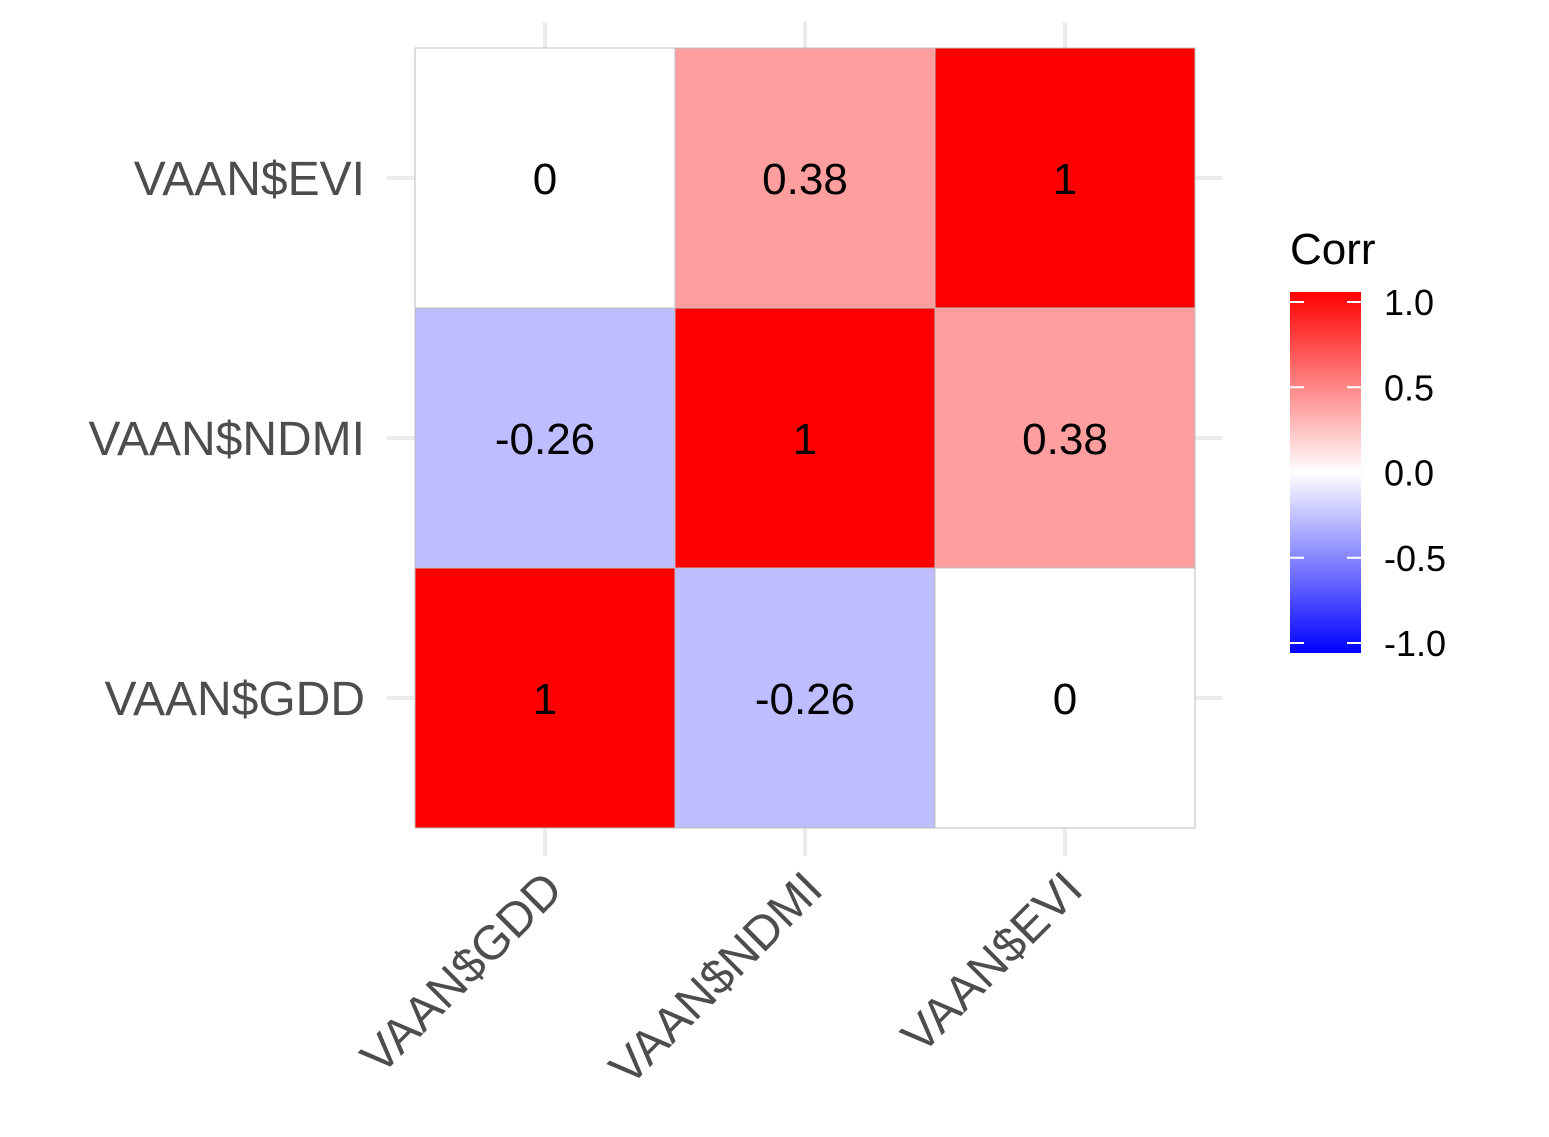  I want to click on y-axis: VAAN$GDD VAAN$NDMI VAAN$EVI, so click(227, 439).